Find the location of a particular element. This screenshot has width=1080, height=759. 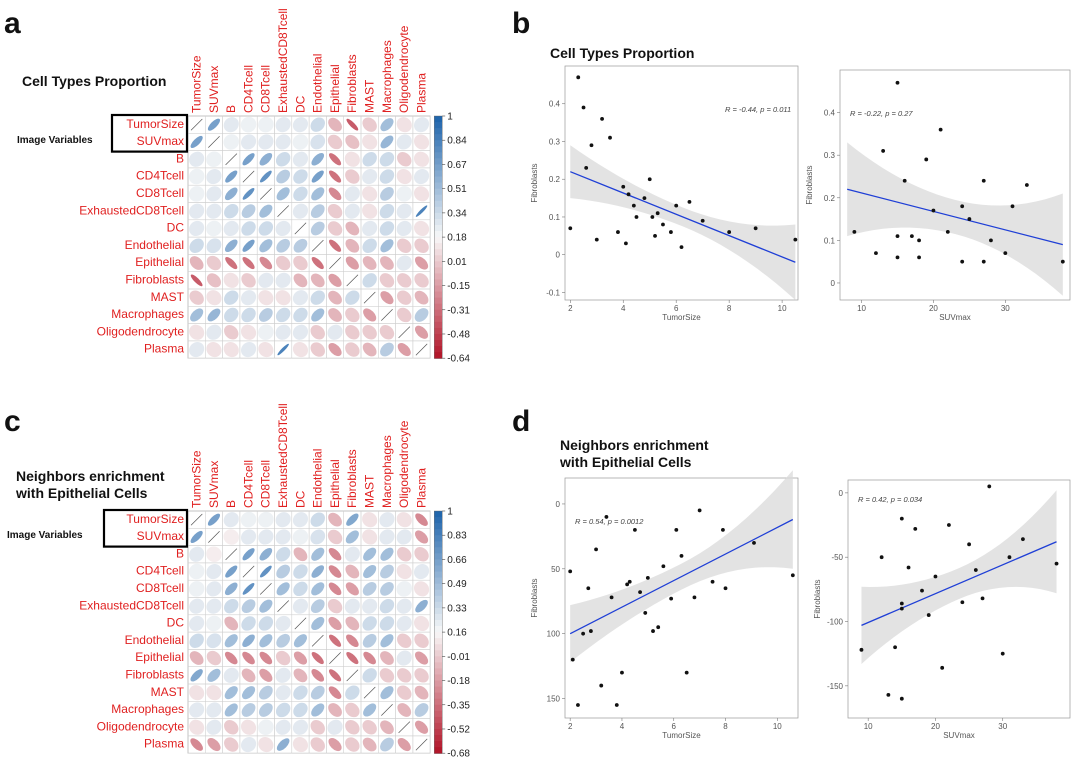

image-variables-box is located at coordinates (149, 133).